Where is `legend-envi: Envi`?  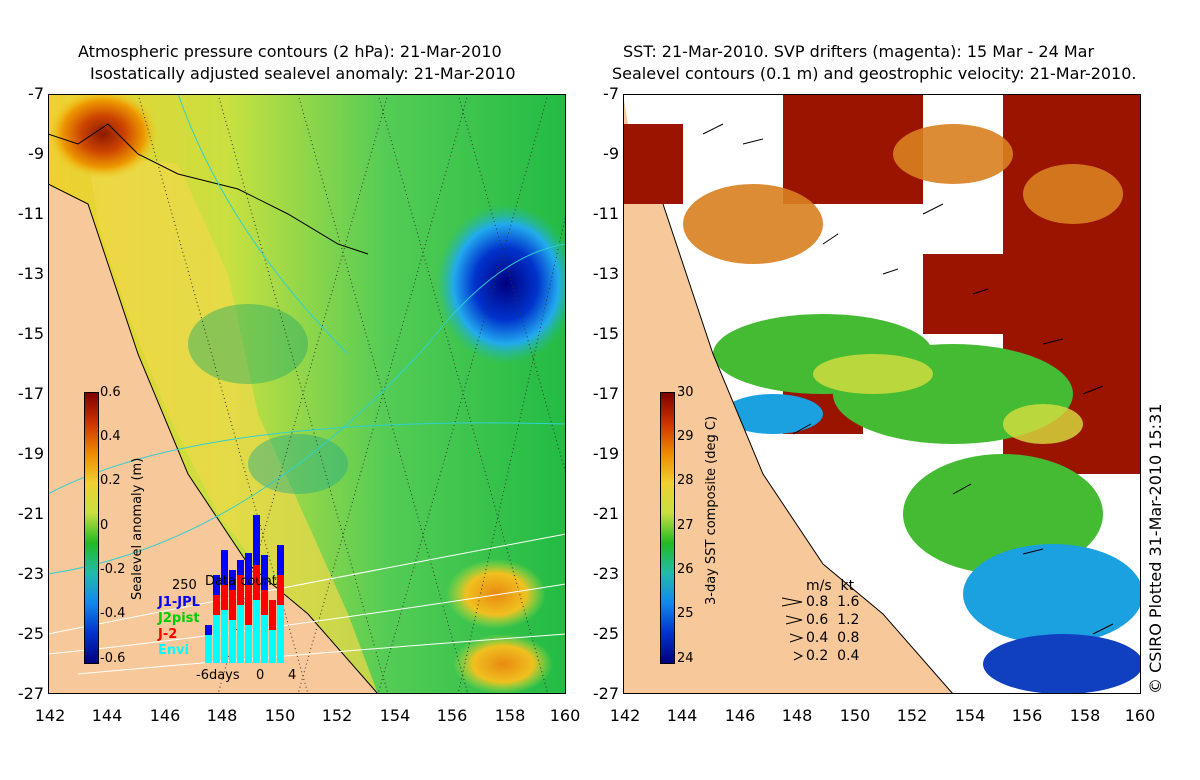 legend-envi: Envi is located at coordinates (174, 650).